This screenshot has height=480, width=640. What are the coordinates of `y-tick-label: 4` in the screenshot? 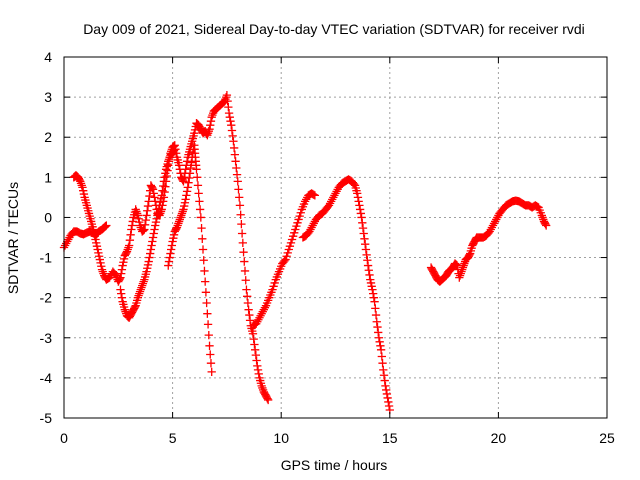 It's located at (48, 57).